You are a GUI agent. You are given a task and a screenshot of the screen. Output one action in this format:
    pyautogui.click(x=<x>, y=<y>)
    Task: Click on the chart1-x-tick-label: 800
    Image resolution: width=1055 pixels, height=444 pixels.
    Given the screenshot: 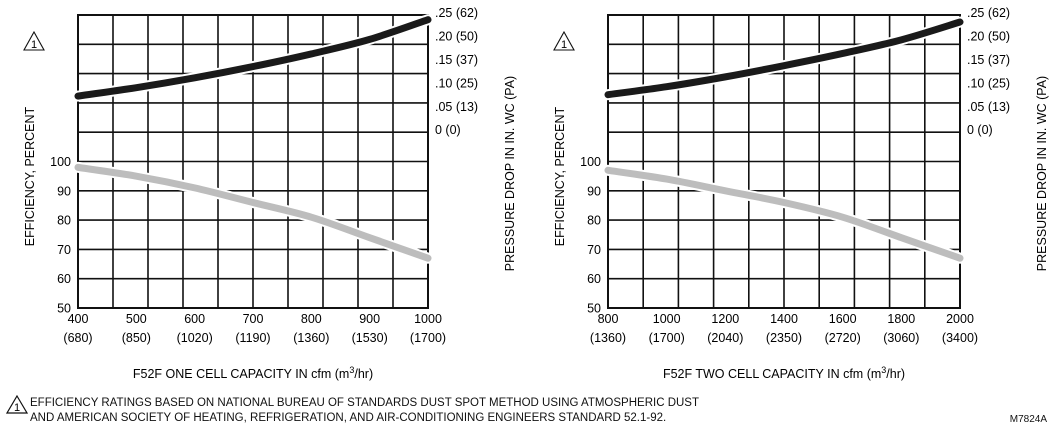 What is the action you would take?
    pyautogui.click(x=311, y=319)
    